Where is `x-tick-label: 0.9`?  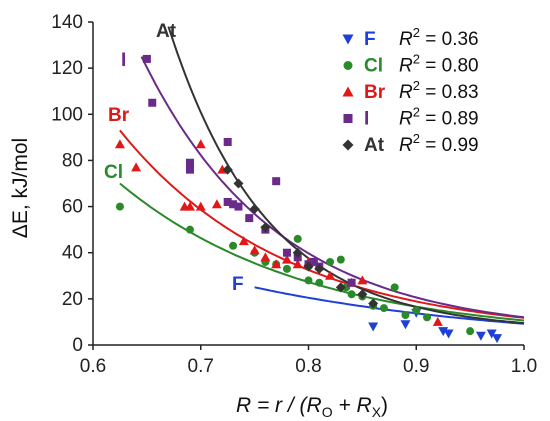
x-tick-label: 0.9 is located at coordinates (416, 366).